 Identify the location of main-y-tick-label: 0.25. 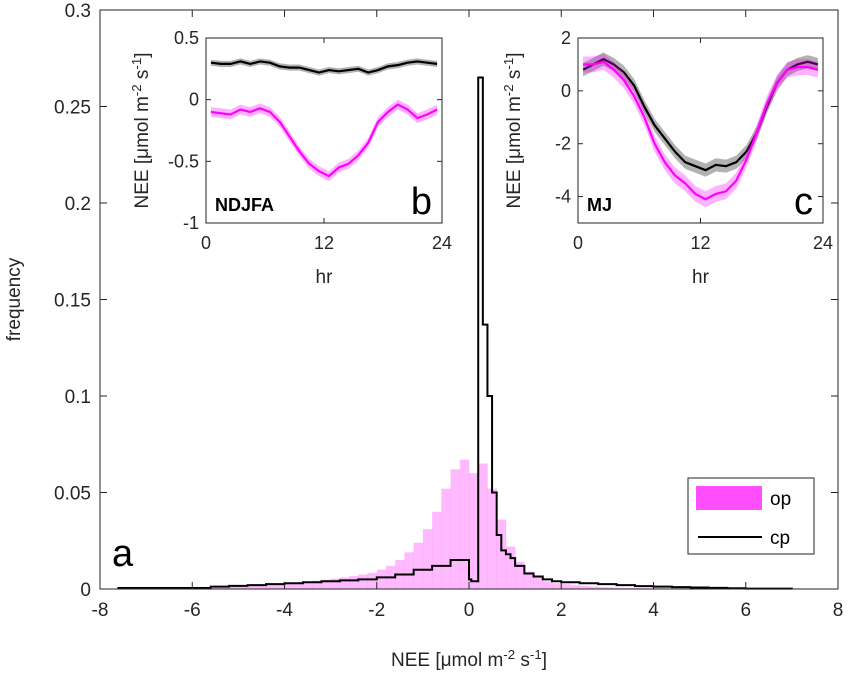
(72, 108).